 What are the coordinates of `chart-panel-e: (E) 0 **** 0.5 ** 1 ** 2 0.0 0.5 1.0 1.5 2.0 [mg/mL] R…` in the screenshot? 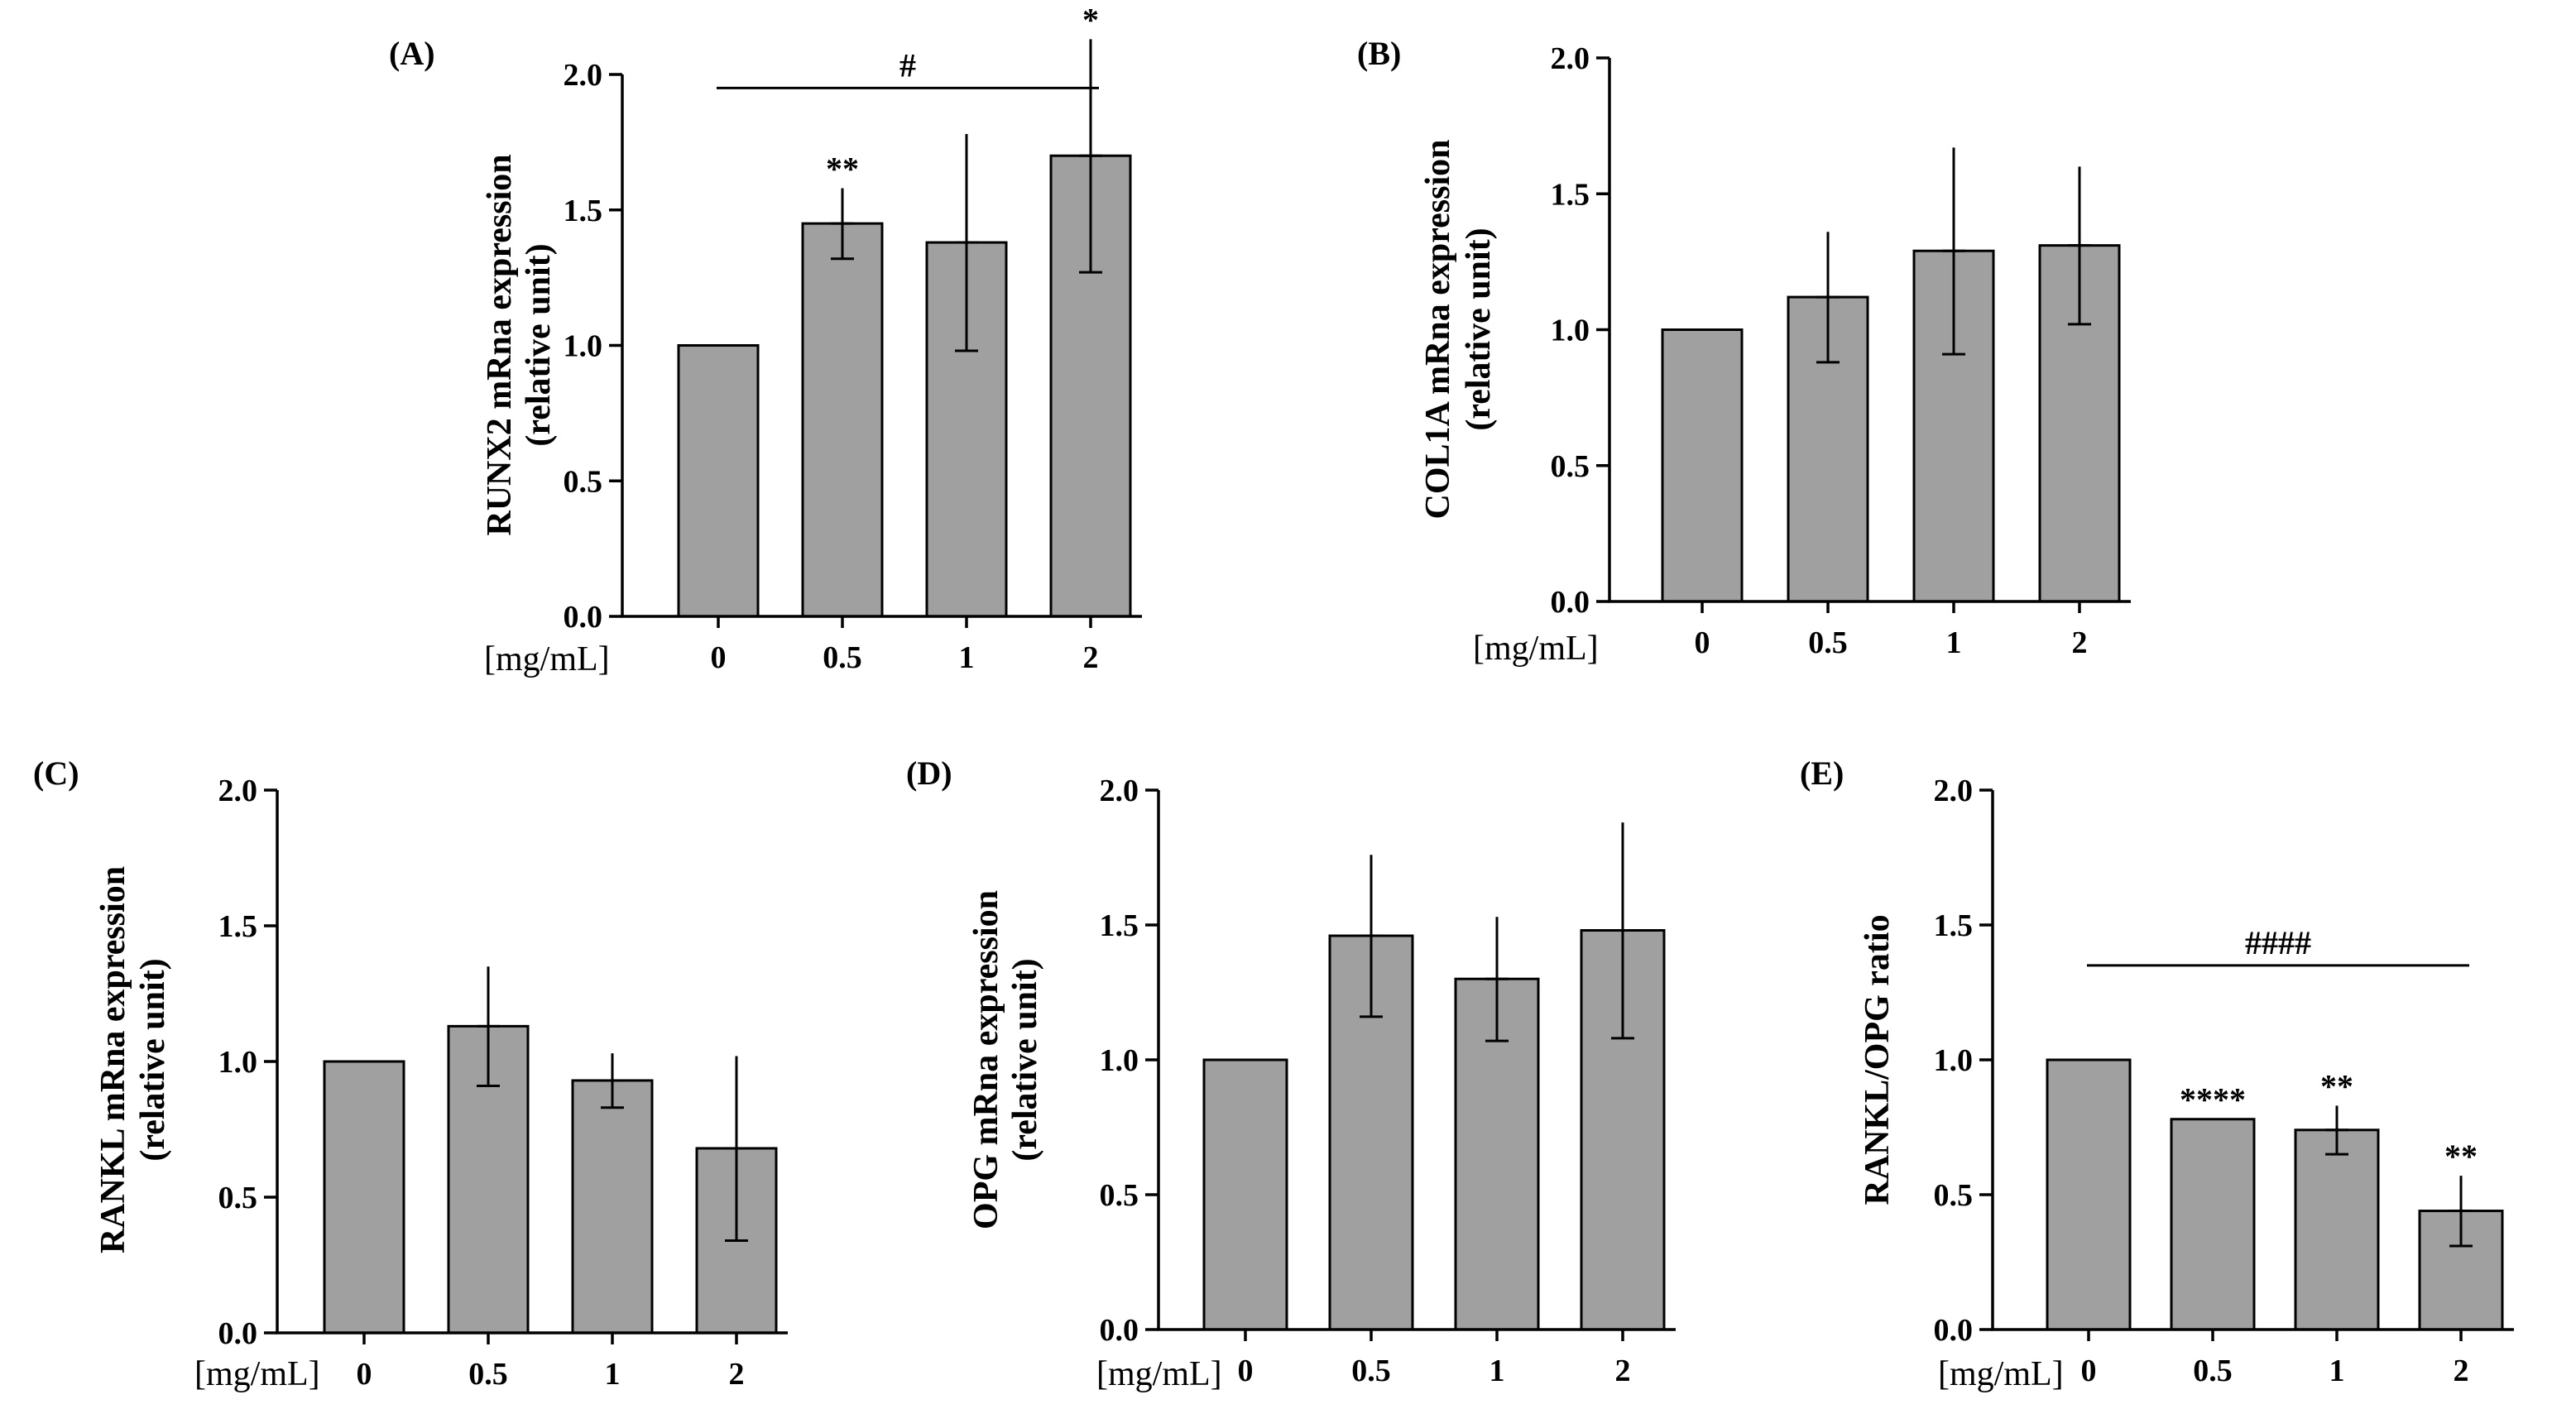 It's located at (2157, 1074).